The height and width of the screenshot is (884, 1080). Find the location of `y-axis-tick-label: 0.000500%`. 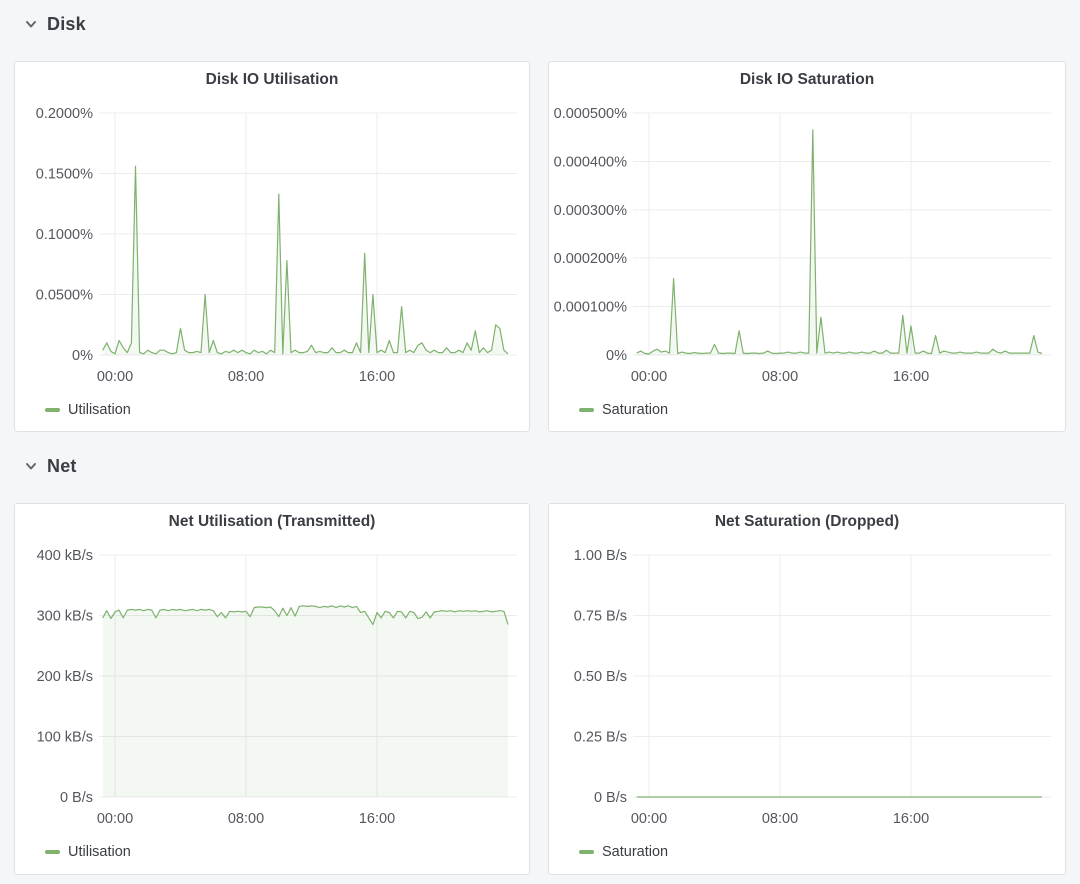

y-axis-tick-label: 0.000500% is located at coordinates (590, 114).